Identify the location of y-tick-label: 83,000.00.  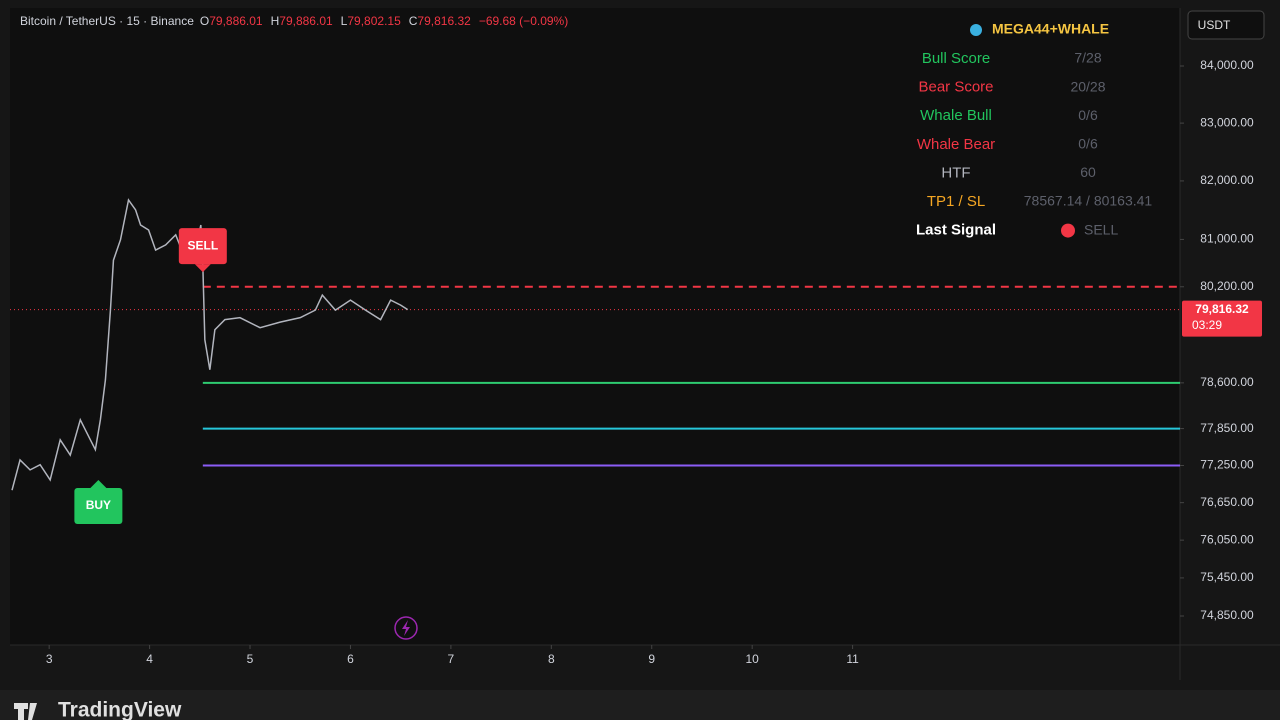
(1227, 122).